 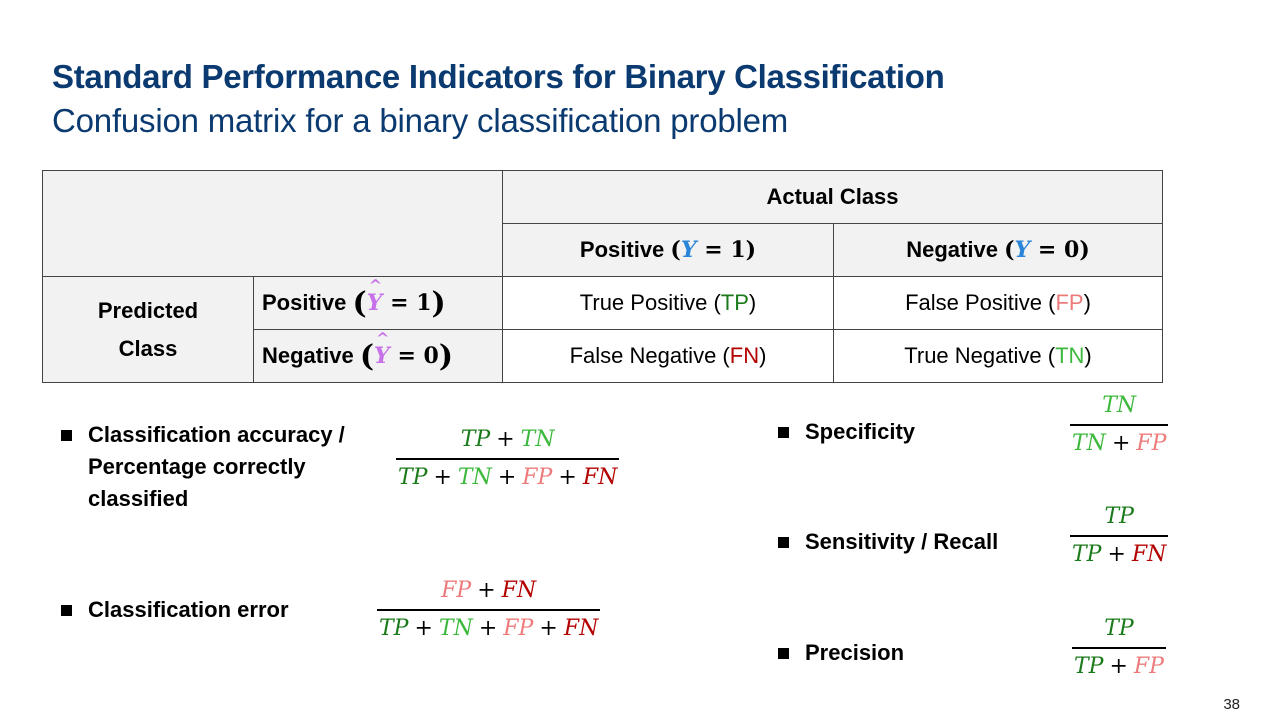 I want to click on sensitivity-label: Sensitivity / Recall, so click(x=902, y=541).